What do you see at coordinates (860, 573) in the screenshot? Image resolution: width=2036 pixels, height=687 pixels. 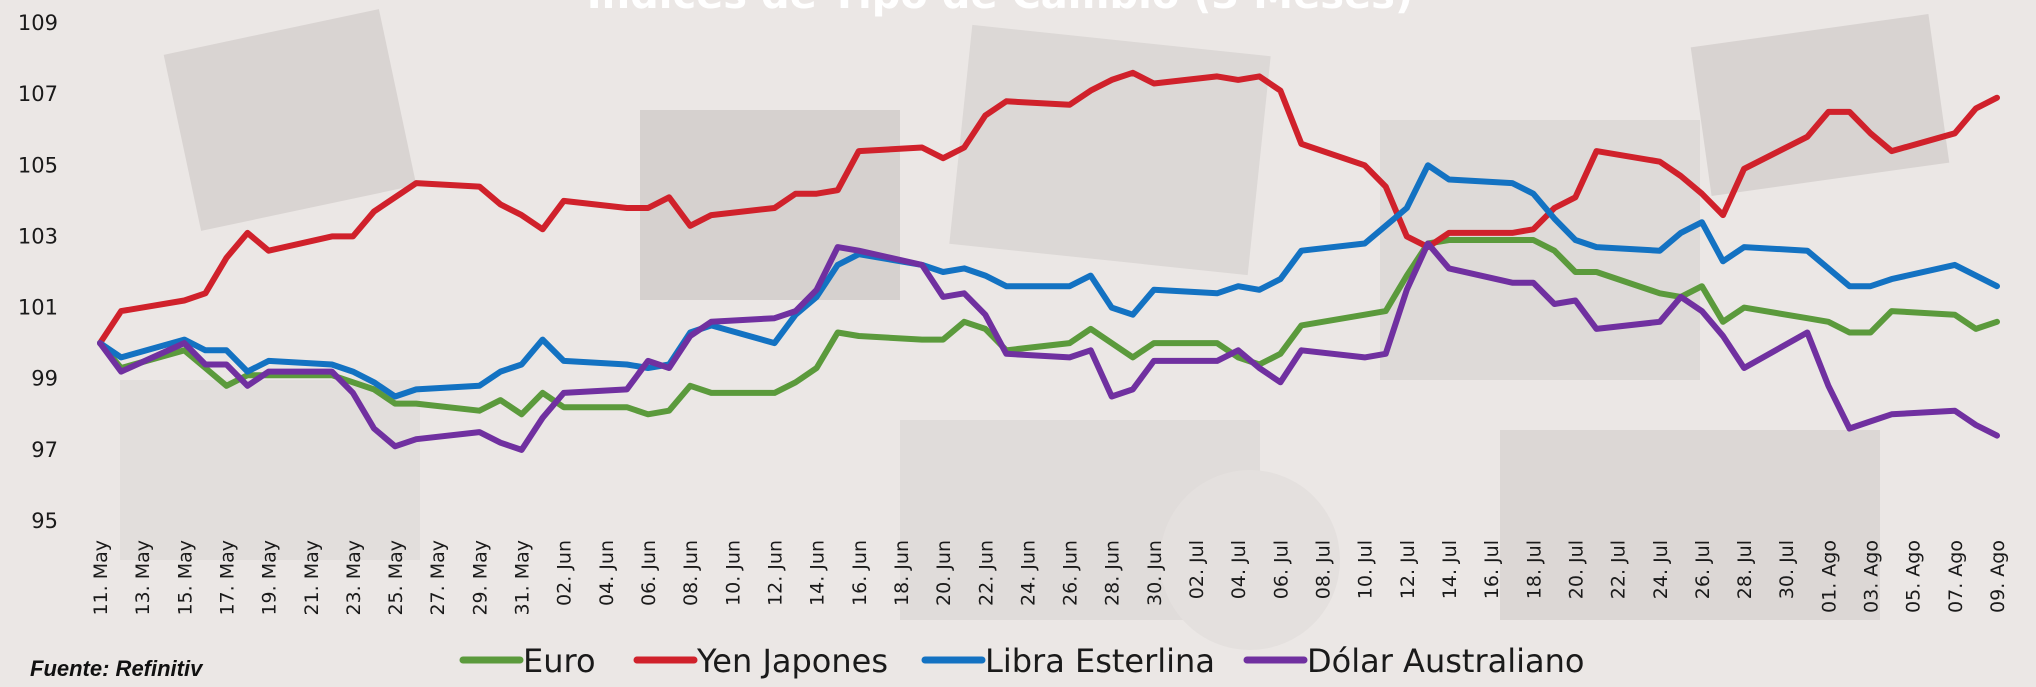 I see `x-tick-label: 16. Jun` at bounding box center [860, 573].